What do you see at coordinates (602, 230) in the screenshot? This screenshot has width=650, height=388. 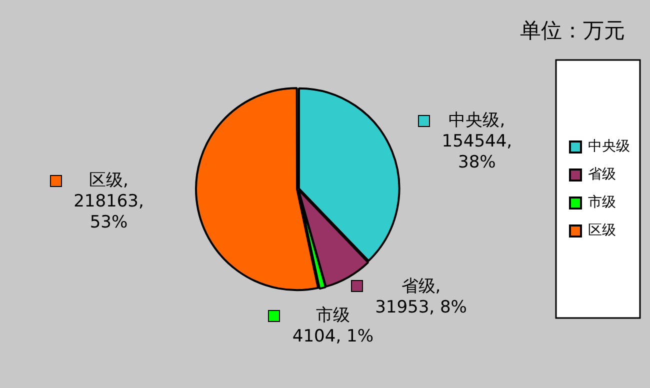 I see `legend-label: 区级` at bounding box center [602, 230].